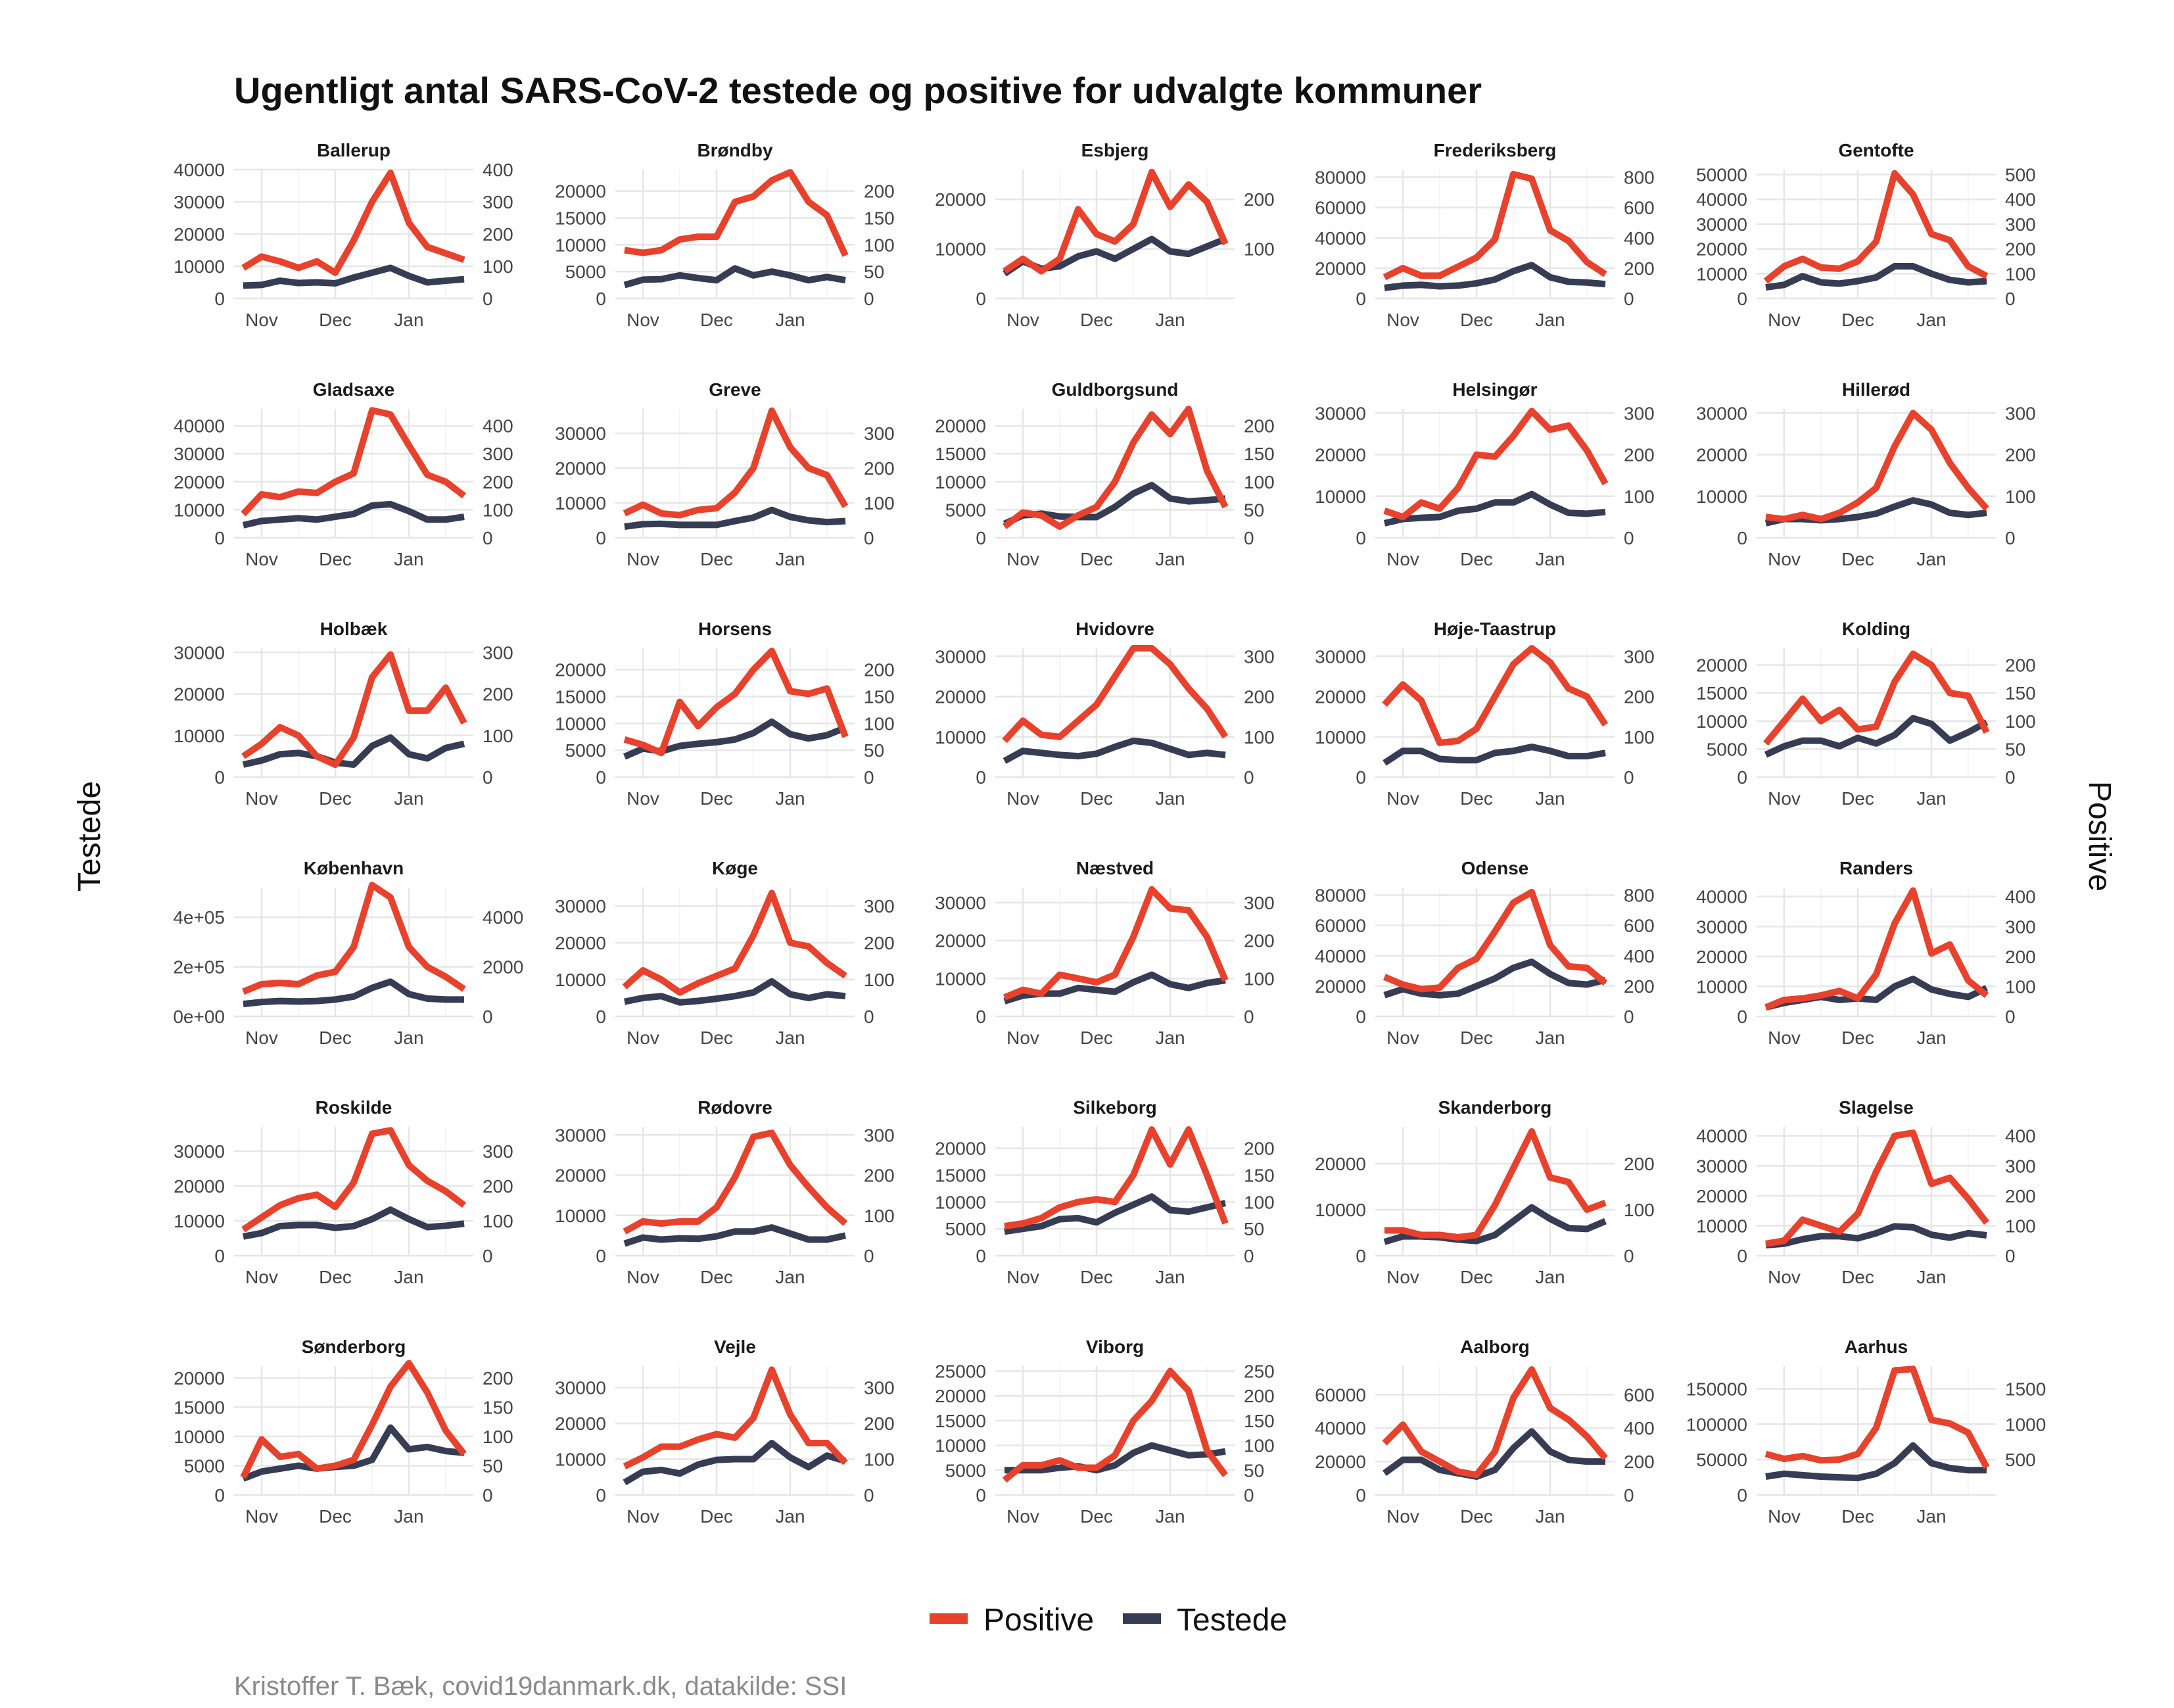  Describe the element at coordinates (2020, 1226) in the screenshot. I see `panel-slagelse-right-tick: 100` at that location.